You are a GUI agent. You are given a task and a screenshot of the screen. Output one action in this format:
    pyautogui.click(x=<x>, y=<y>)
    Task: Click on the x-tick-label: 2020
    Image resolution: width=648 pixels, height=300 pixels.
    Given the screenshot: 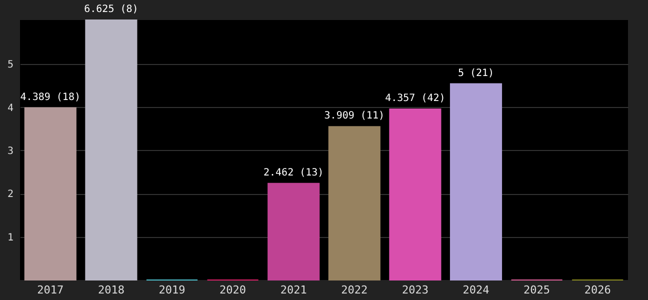 What is the action you would take?
    pyautogui.click(x=233, y=290)
    